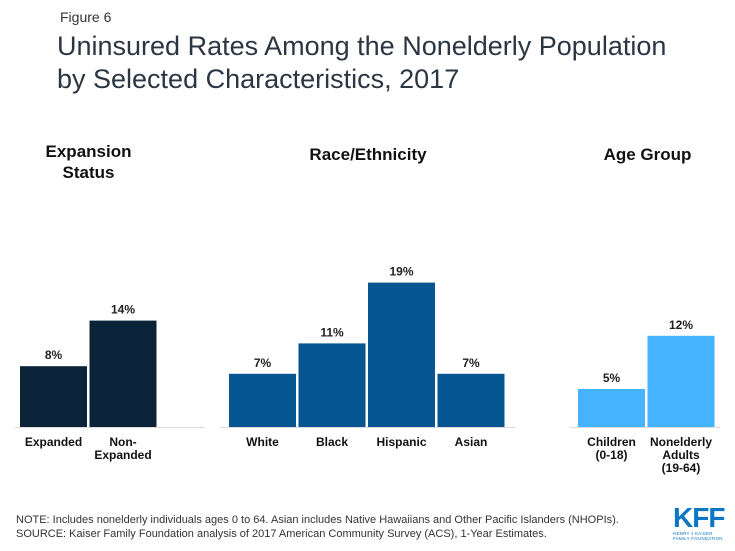 The image size is (735, 551). I want to click on chart-title-line2: by Selected Characteristics, 2017, so click(258, 79).